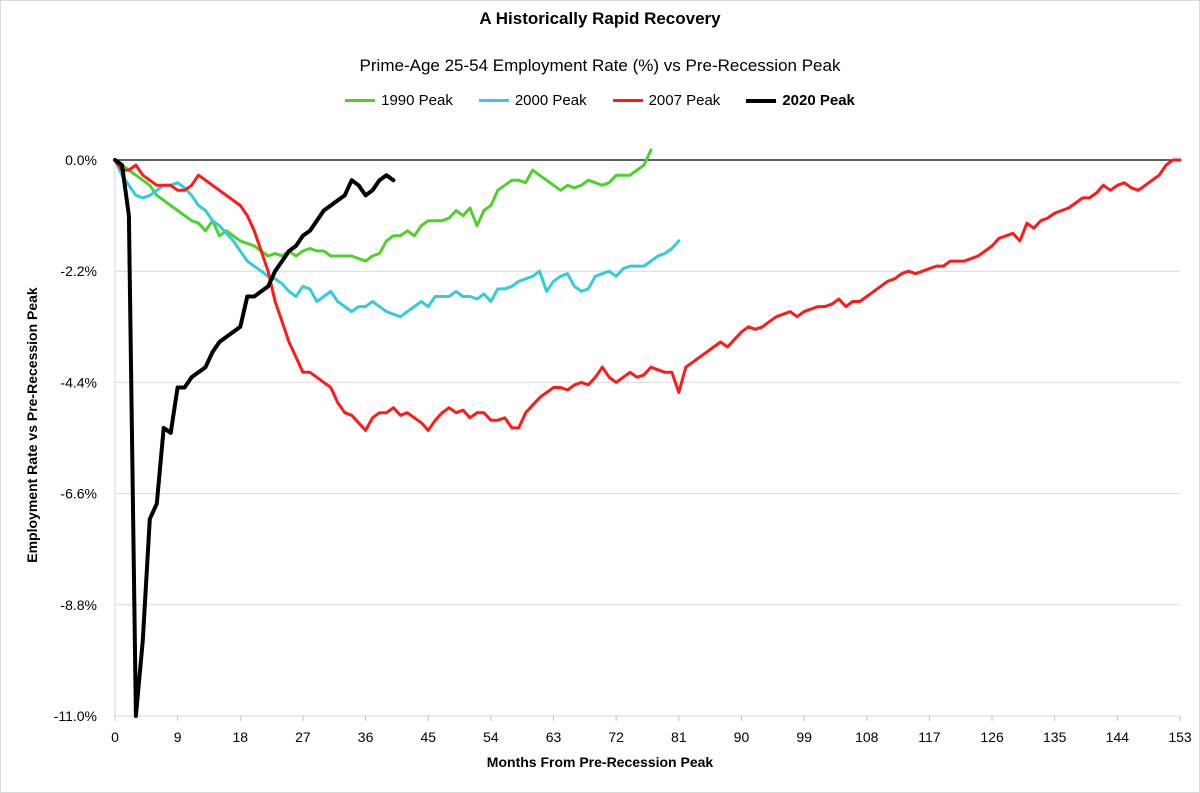 The height and width of the screenshot is (793, 1200). Describe the element at coordinates (303, 737) in the screenshot. I see `x-tick-label: 27` at that location.